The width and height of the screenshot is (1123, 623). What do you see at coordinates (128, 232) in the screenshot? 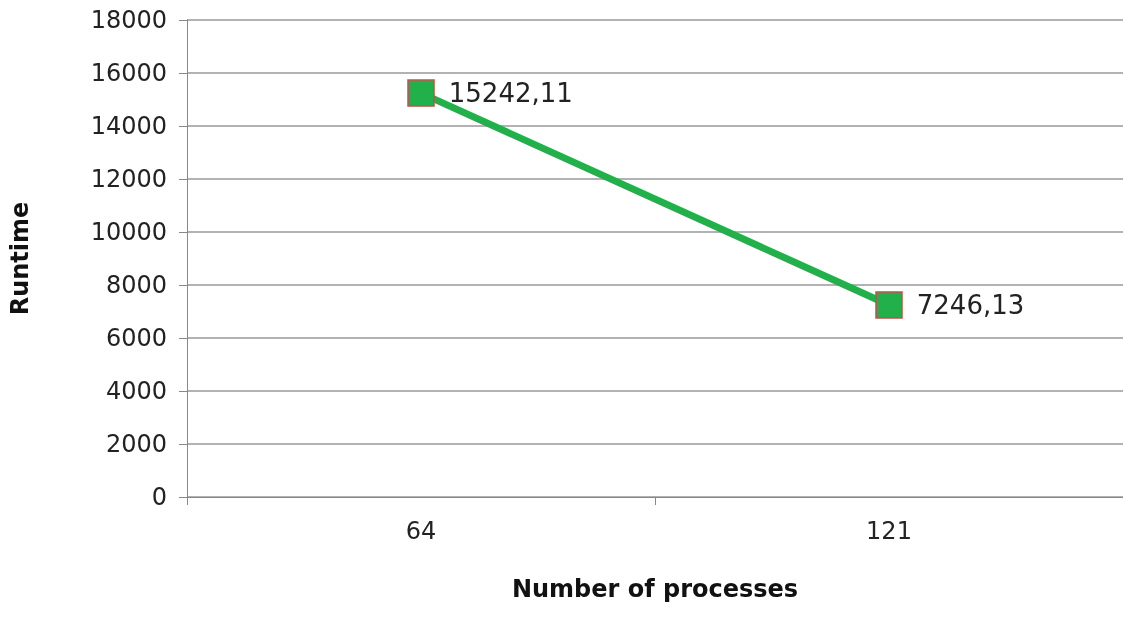
I see `y-tick-label: 10000` at bounding box center [128, 232].